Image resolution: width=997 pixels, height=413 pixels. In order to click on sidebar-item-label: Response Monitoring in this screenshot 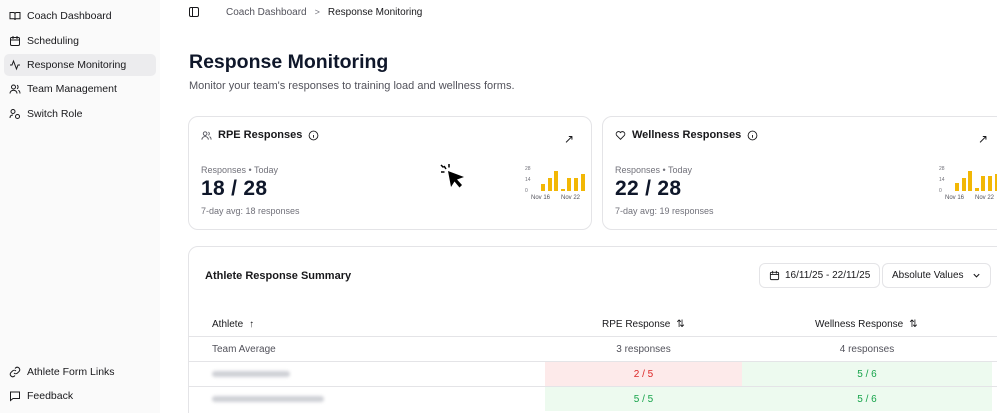, I will do `click(77, 65)`.